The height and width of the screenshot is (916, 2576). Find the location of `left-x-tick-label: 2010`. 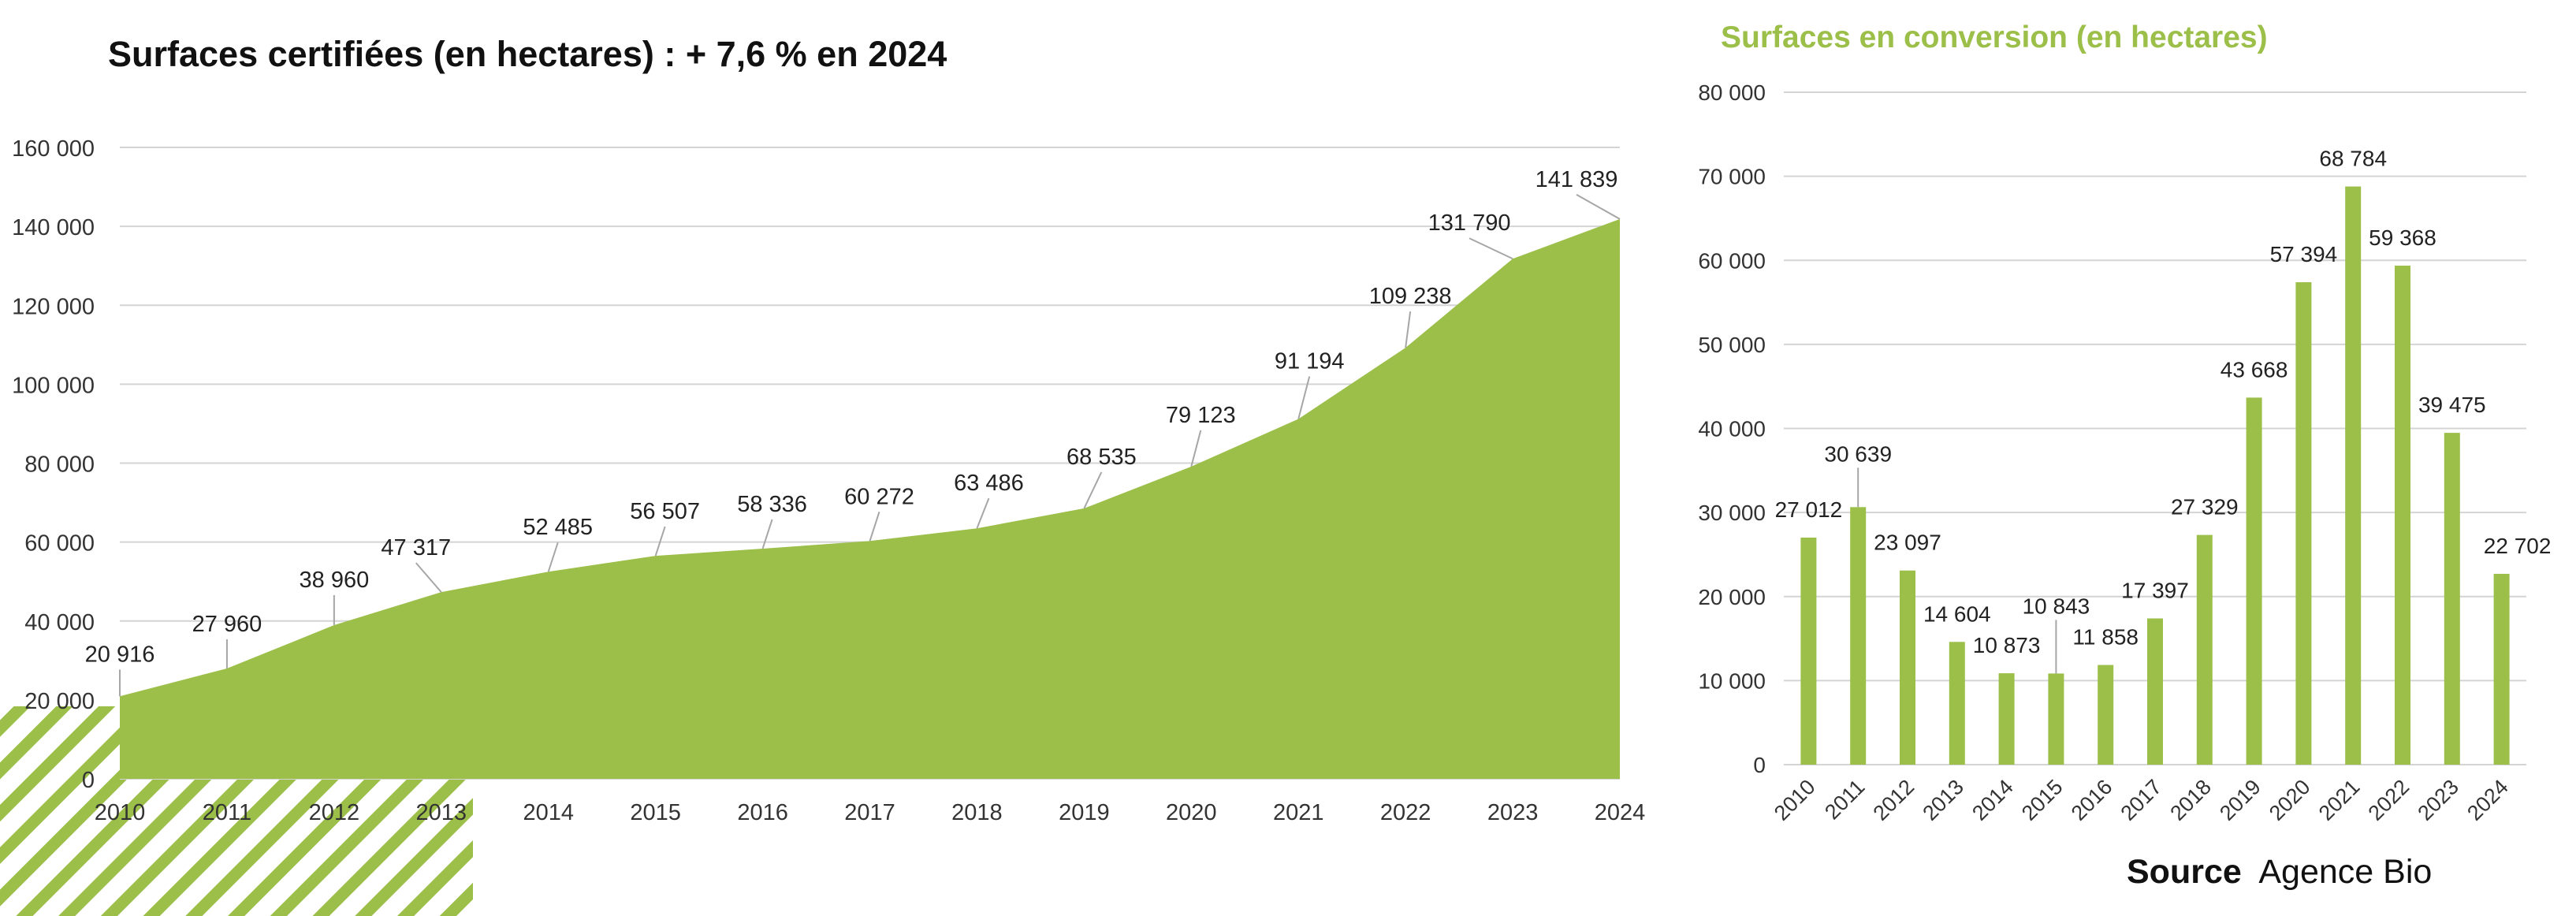

left-x-tick-label: 2010 is located at coordinates (120, 812).